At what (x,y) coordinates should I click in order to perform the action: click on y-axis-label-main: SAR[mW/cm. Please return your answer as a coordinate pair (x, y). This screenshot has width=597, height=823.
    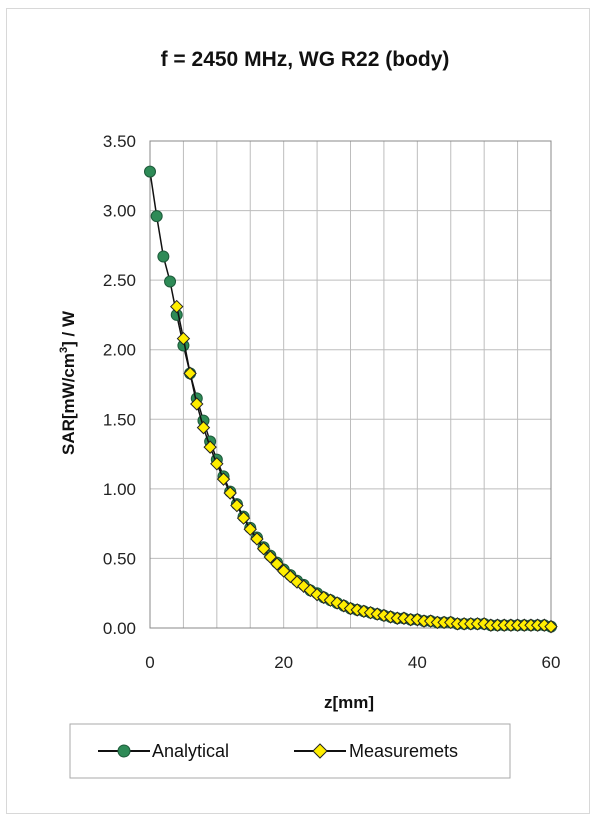
    Looking at the image, I should click on (68, 404).